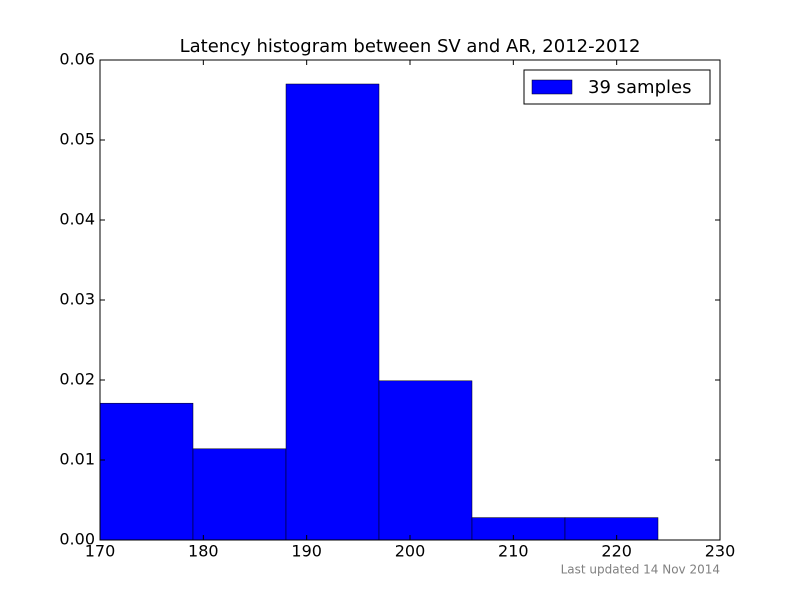  I want to click on y-tick-label: 0.01, so click(77, 459).